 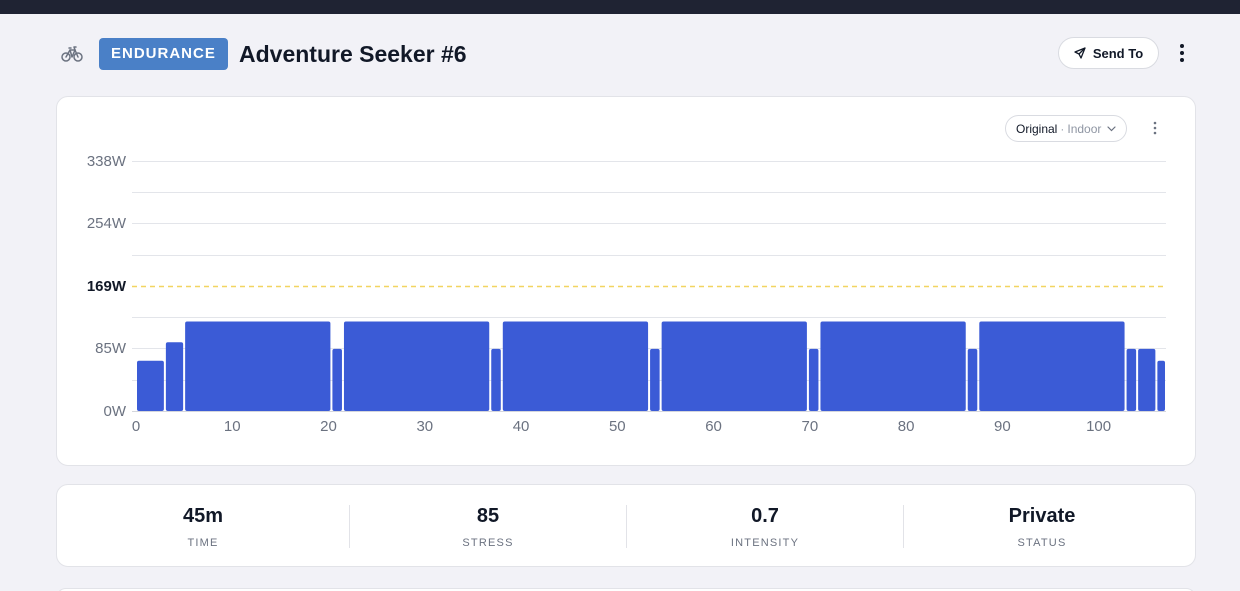 I want to click on workout-title: Adventure Seeker #6, so click(x=353, y=54).